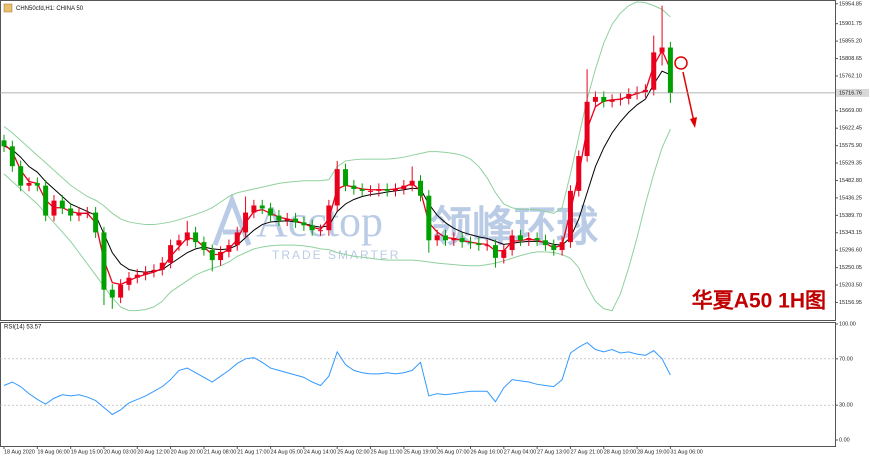 This screenshot has width=870, height=457. What do you see at coordinates (153, 452) in the screenshot?
I see `x-tick-label: 20 Aug 12:00` at bounding box center [153, 452].